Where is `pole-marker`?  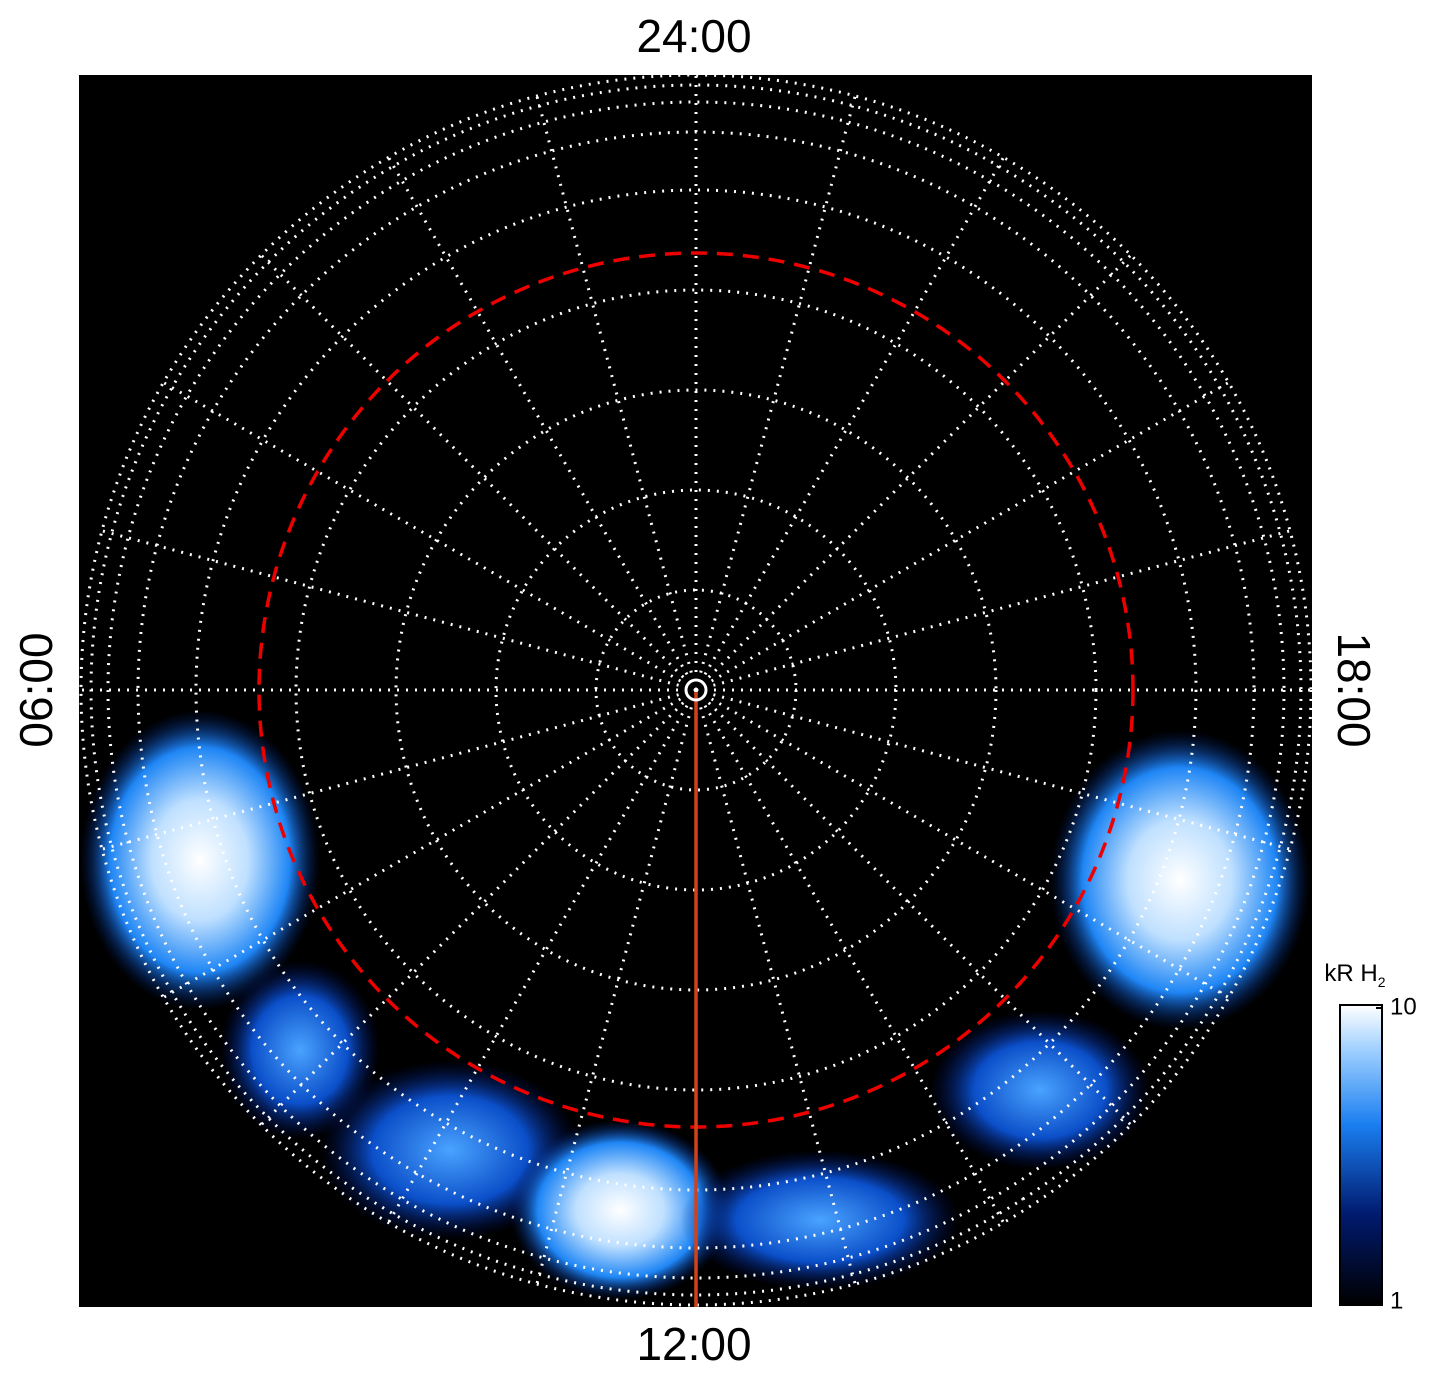
pole-marker is located at coordinates (696, 690).